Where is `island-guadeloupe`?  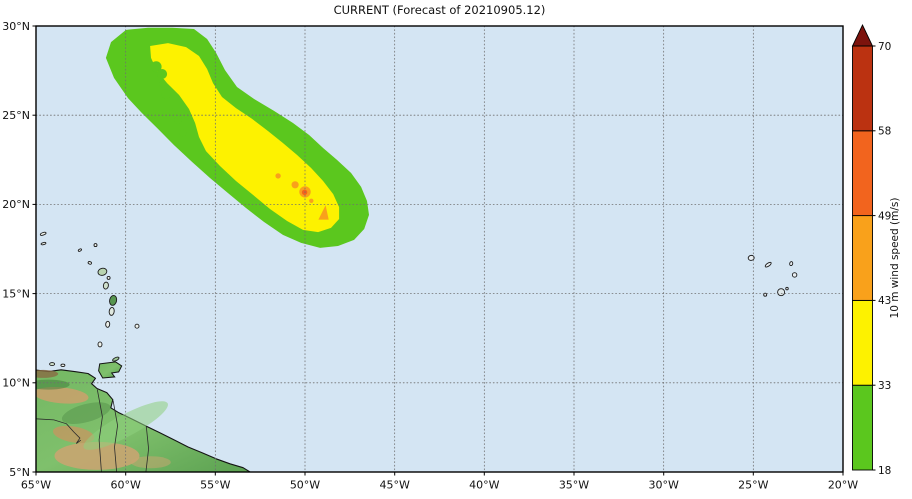 island-guadeloupe is located at coordinates (102, 271).